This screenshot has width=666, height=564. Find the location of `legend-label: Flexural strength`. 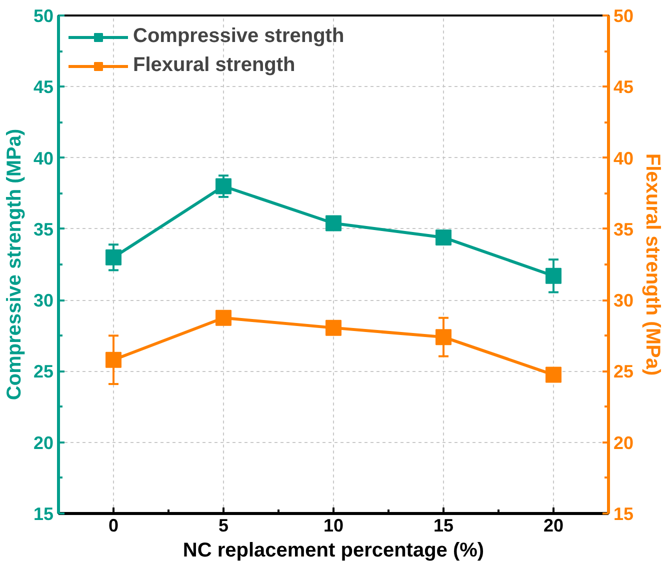

legend-label: Flexural strength is located at coordinates (214, 65).